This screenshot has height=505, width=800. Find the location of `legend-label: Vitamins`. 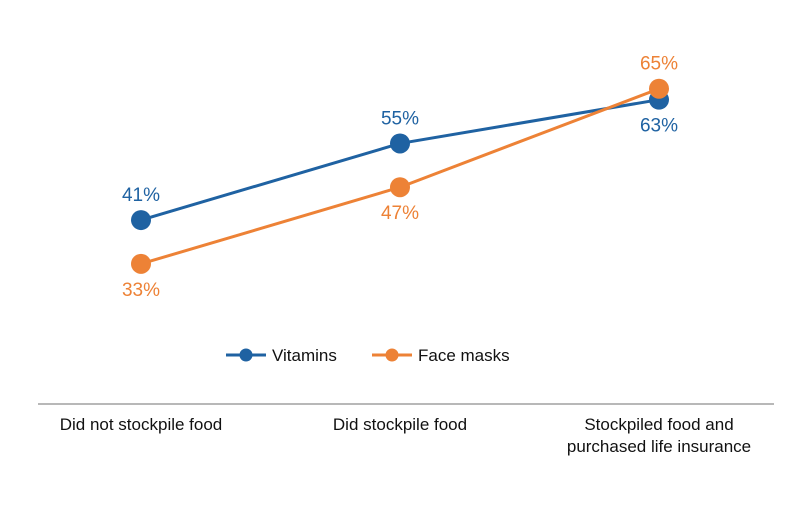

legend-label: Vitamins is located at coordinates (304, 355).